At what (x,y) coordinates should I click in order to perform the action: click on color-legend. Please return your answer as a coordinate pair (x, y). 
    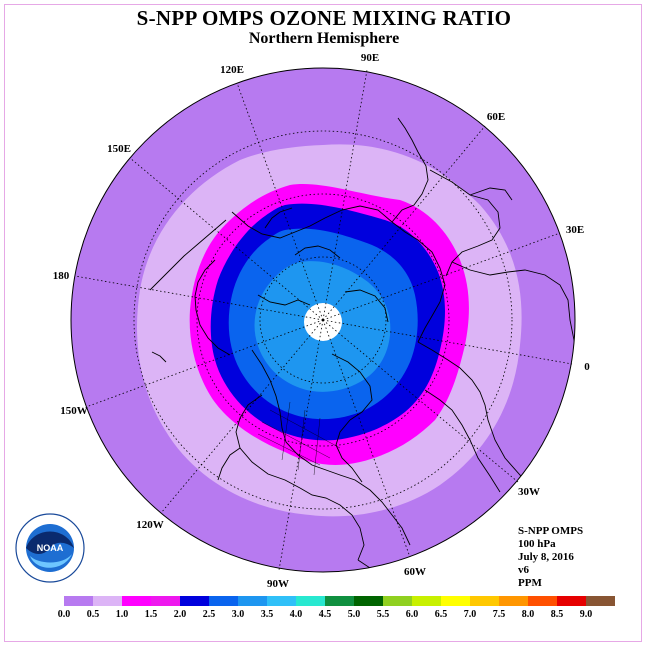
    Looking at the image, I should click on (339, 601).